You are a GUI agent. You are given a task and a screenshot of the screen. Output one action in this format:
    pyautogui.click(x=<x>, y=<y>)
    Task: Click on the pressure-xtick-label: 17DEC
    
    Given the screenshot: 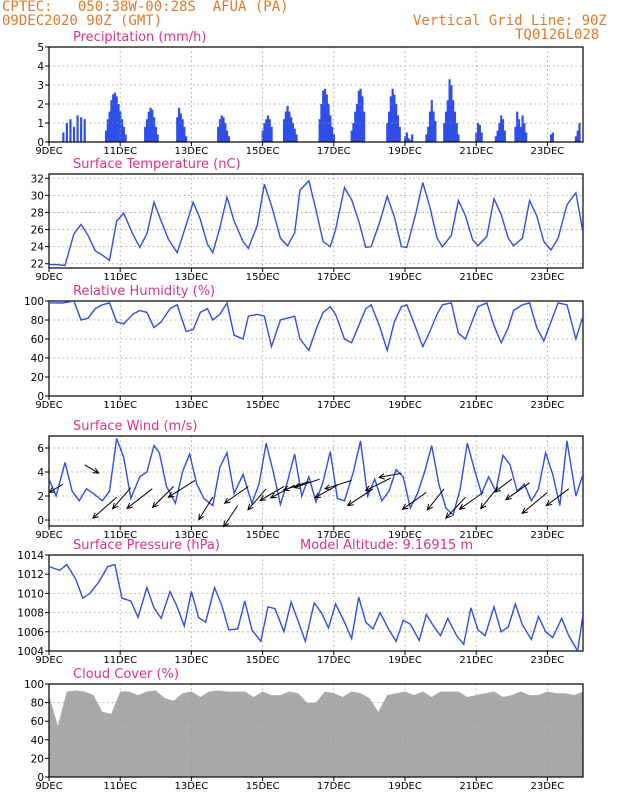 What is the action you would take?
    pyautogui.click(x=334, y=660)
    